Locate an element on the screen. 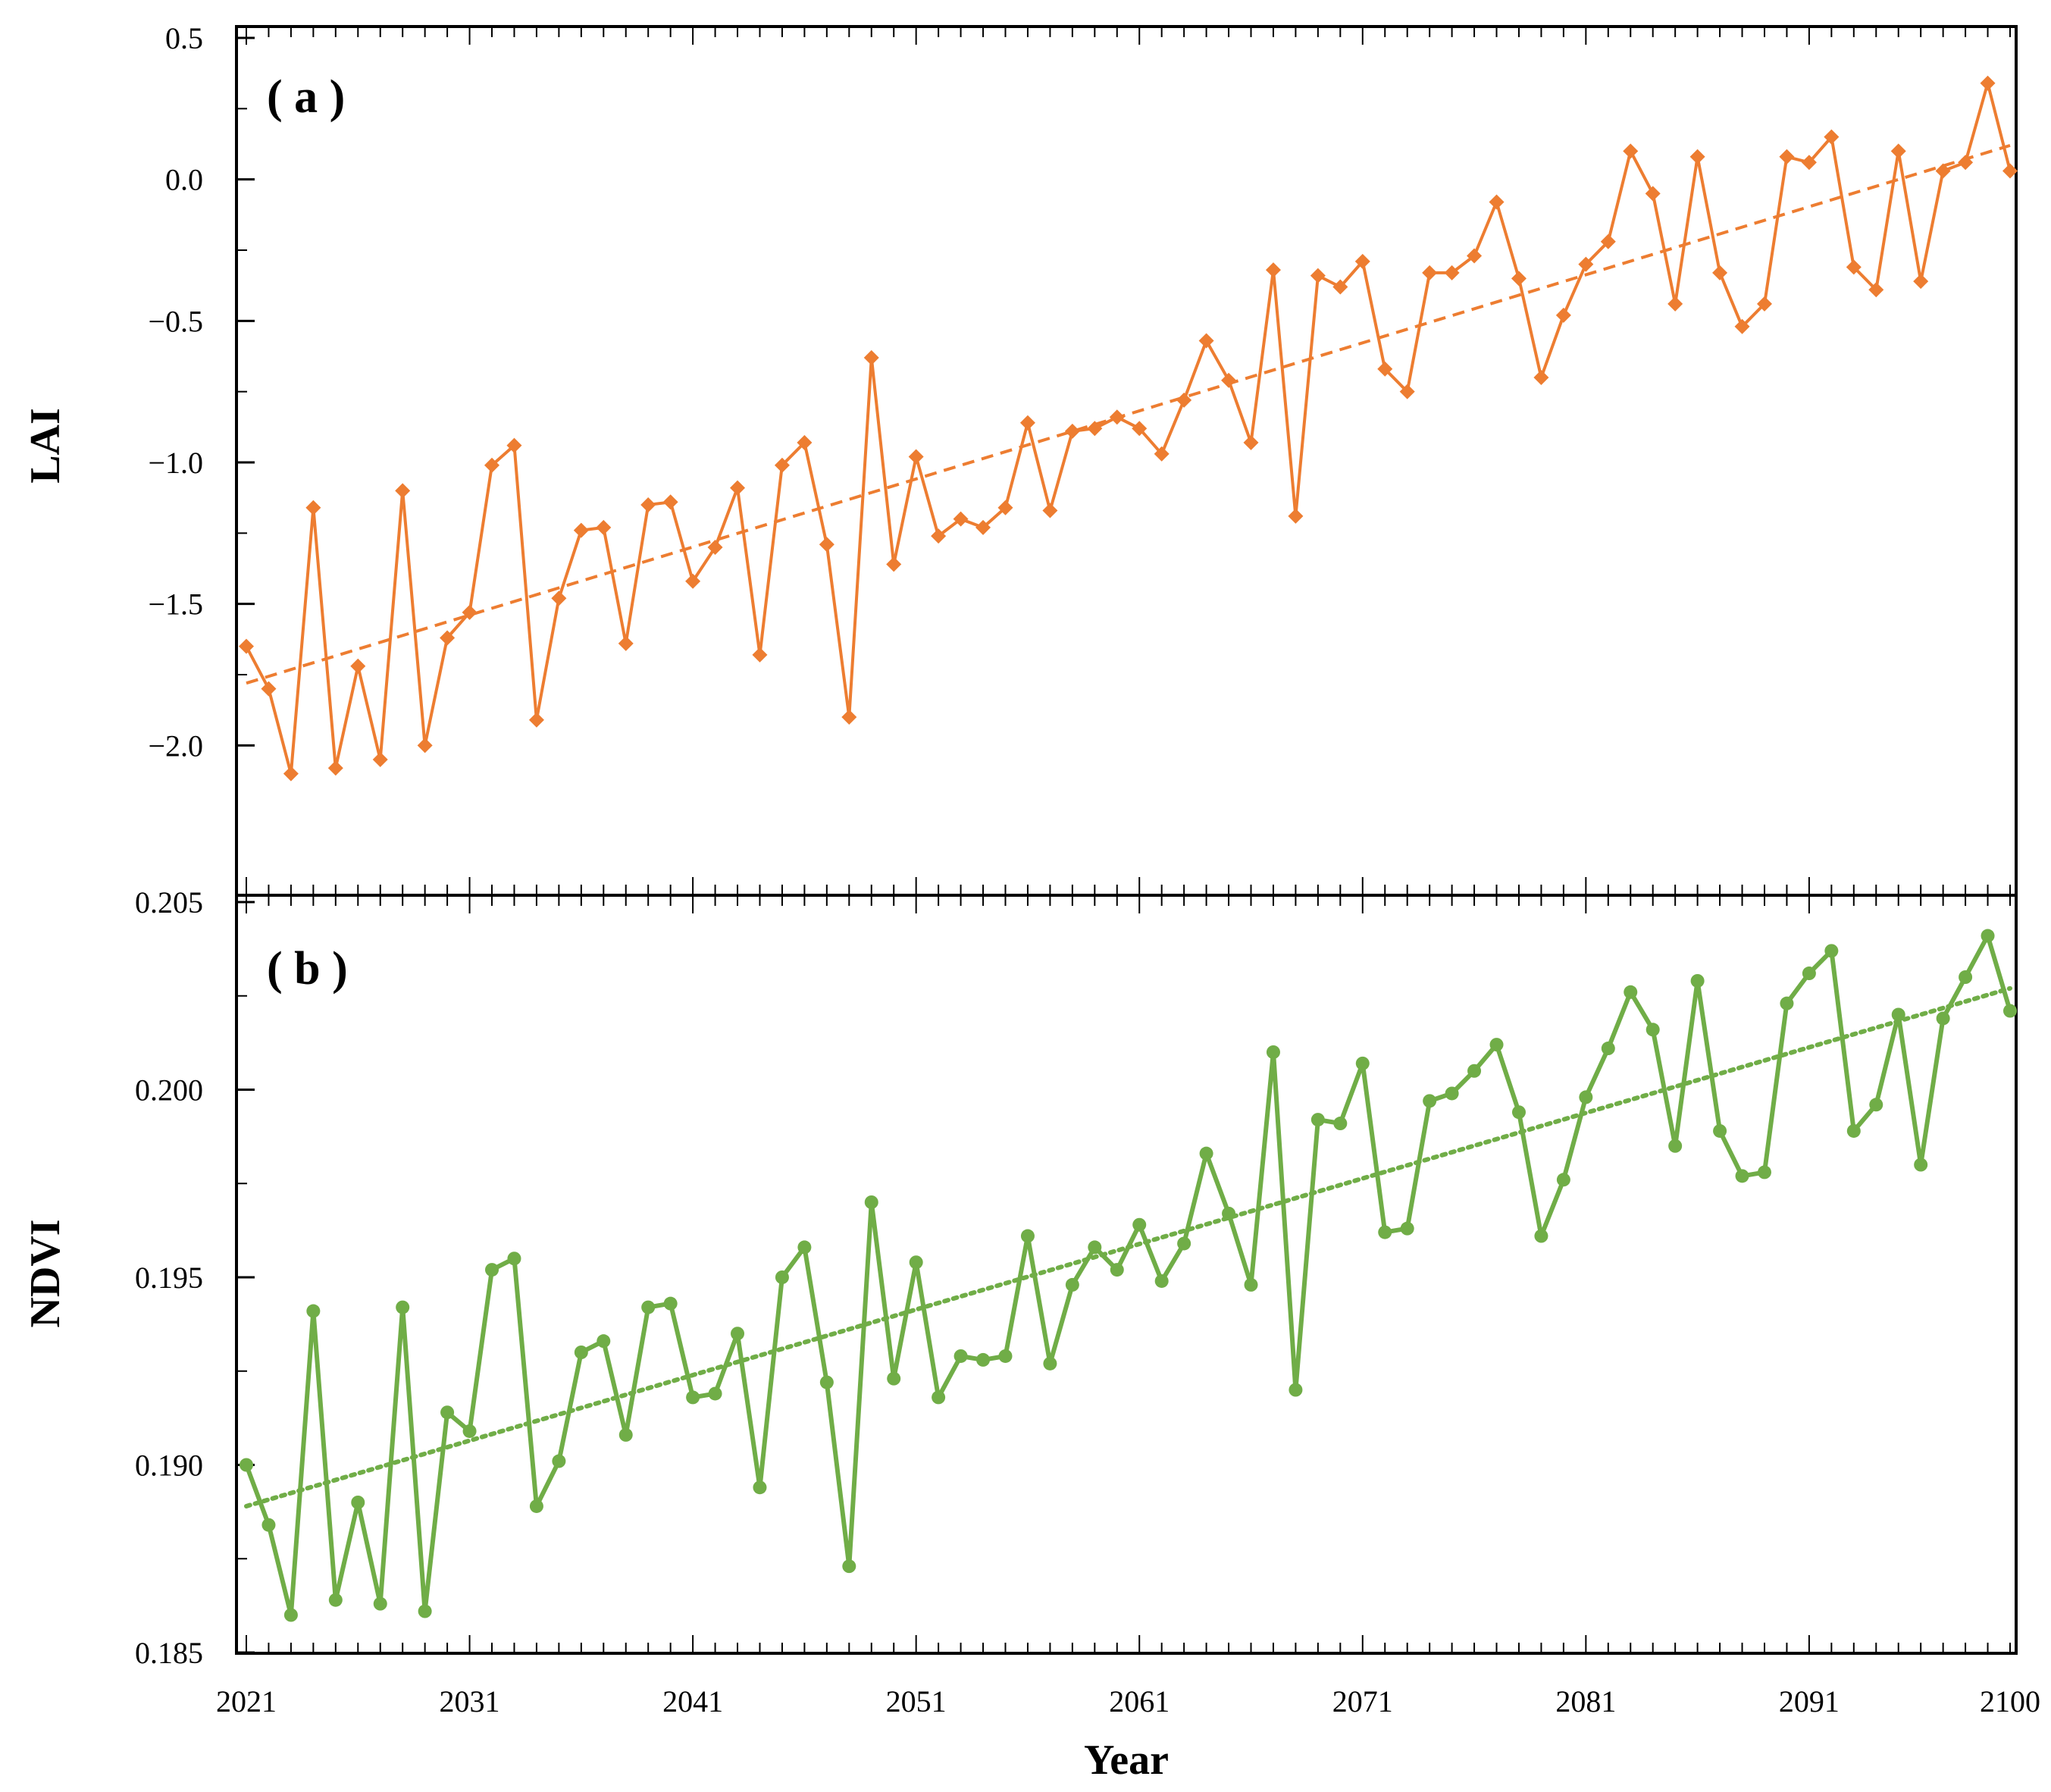 This screenshot has width=2051, height=1792. panel-b-label: ( b ) is located at coordinates (307, 969).